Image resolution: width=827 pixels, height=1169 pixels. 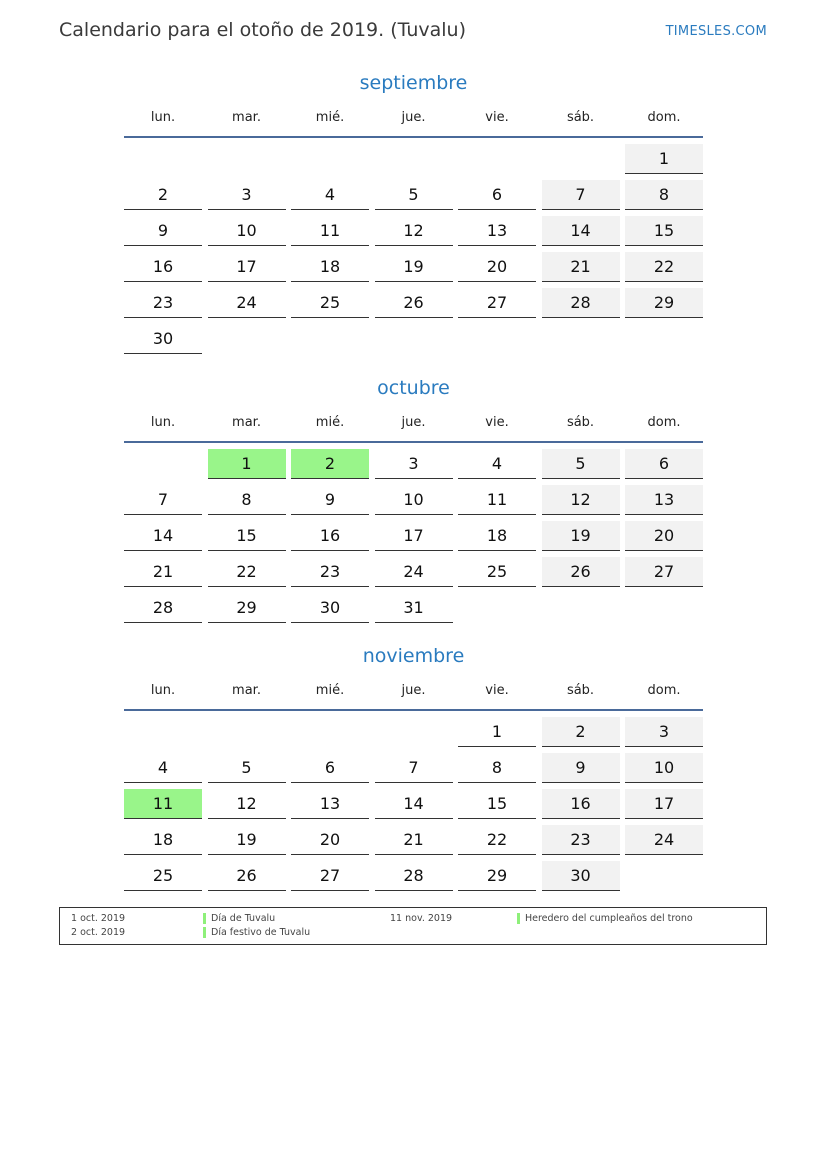 What do you see at coordinates (518, 918) in the screenshot?
I see `holiday-color-marker` at bounding box center [518, 918].